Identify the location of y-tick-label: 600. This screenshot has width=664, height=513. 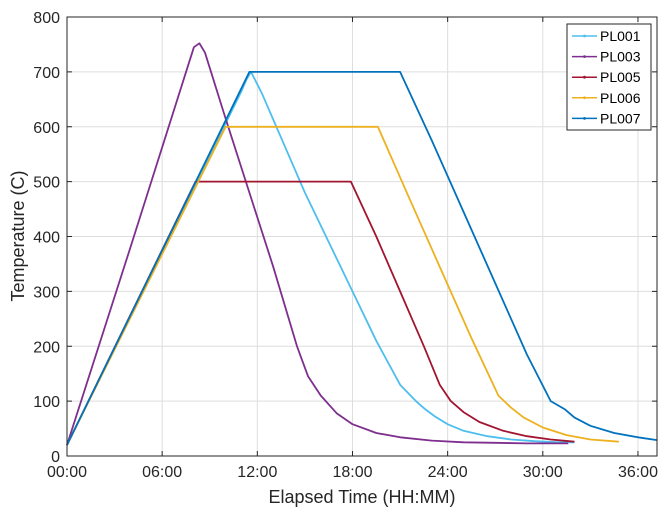
(46, 128).